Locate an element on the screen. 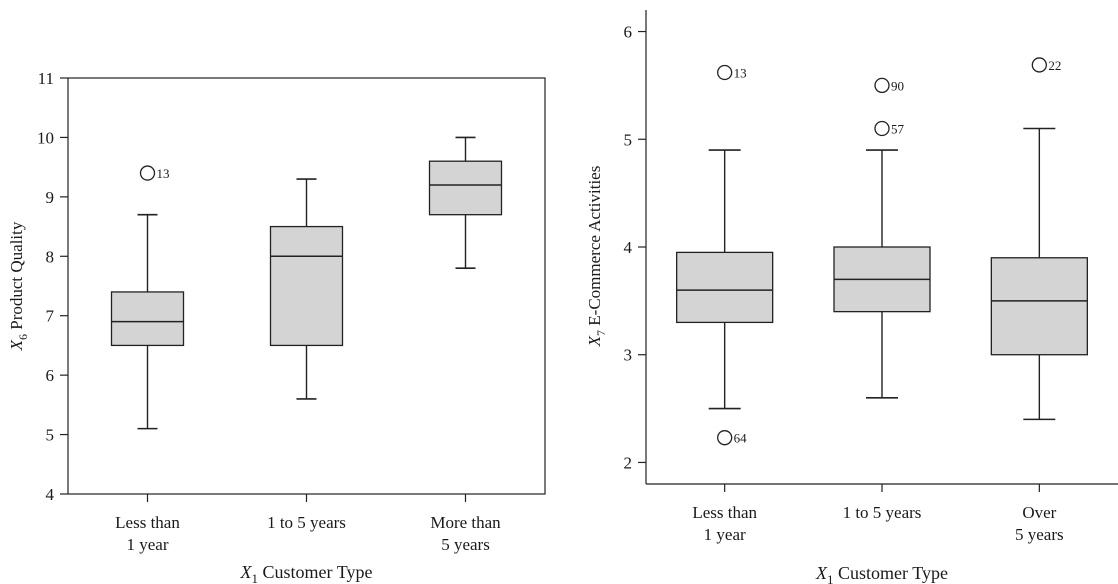  chart-1-y-tick-label: 9 is located at coordinates (50, 197).